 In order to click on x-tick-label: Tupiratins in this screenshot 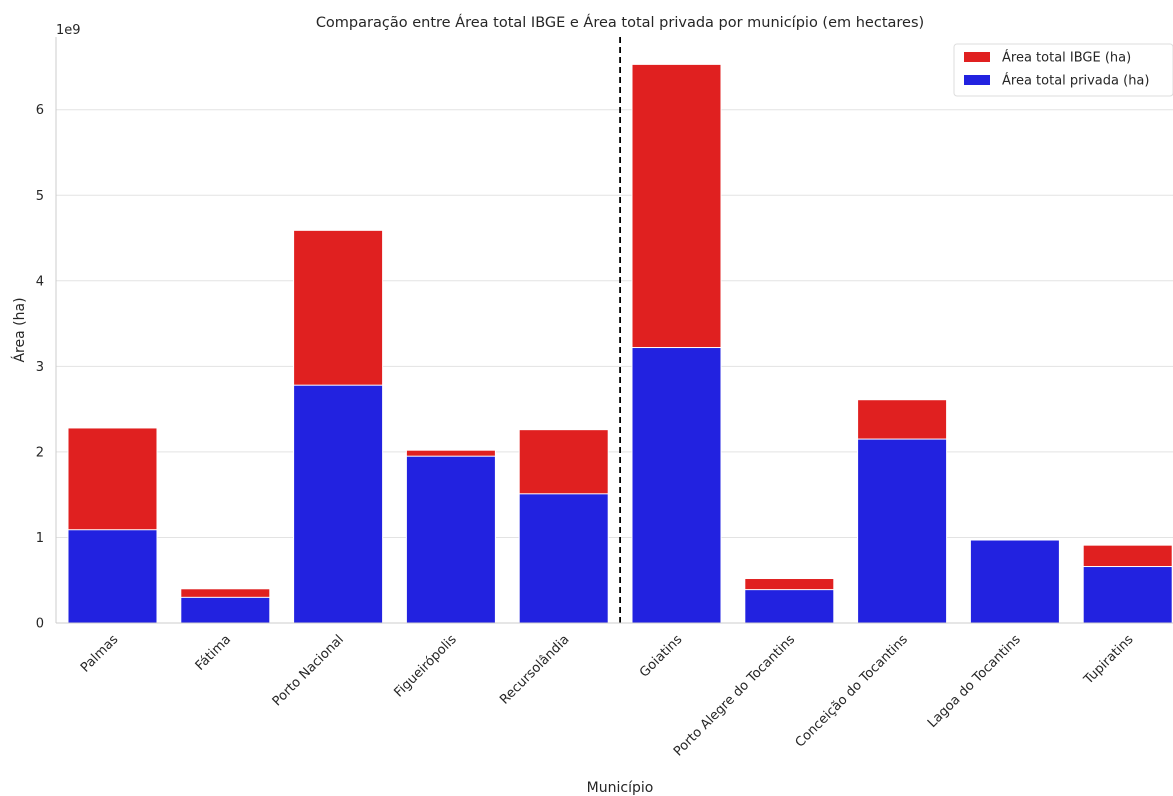, I will do `click(1109, 660)`.